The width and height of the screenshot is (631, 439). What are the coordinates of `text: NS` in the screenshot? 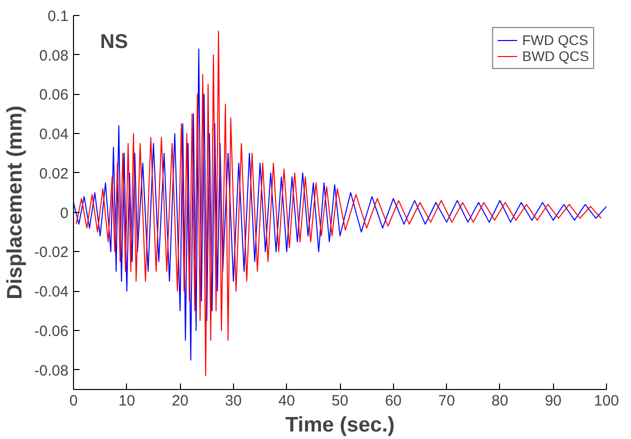 It's located at (114, 41).